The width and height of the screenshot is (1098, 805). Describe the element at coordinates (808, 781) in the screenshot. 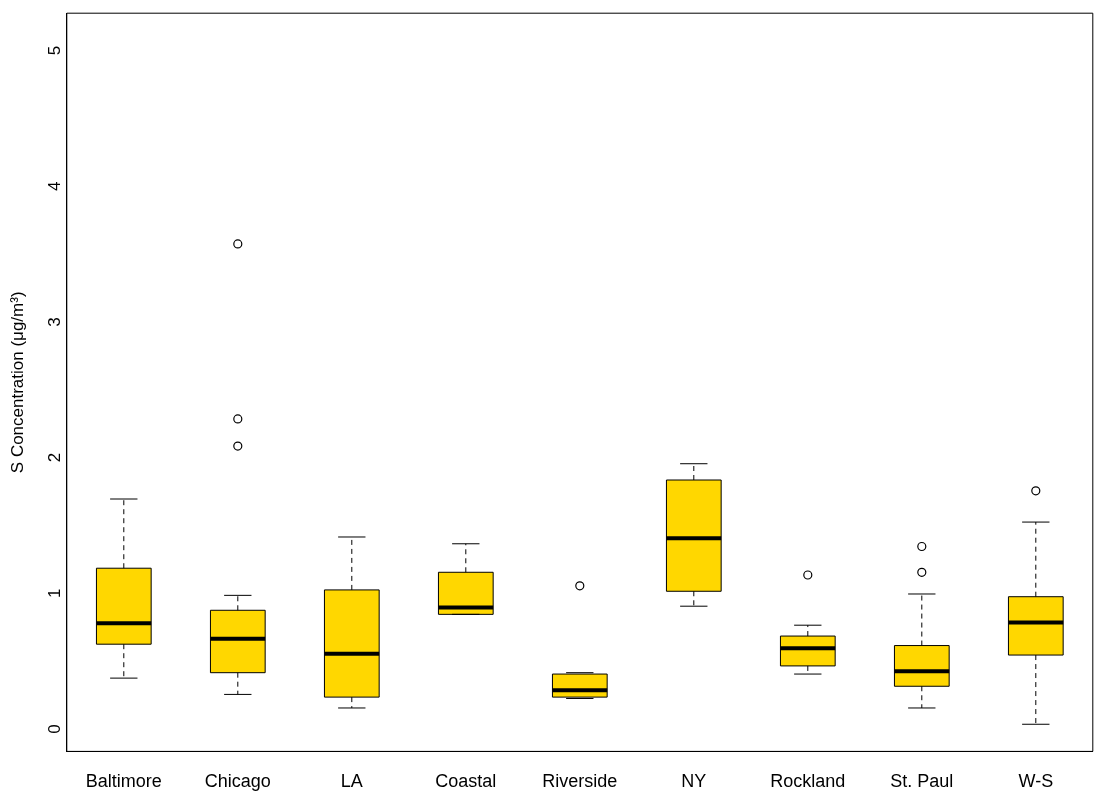

I see `x-tick-label: Rockland` at that location.